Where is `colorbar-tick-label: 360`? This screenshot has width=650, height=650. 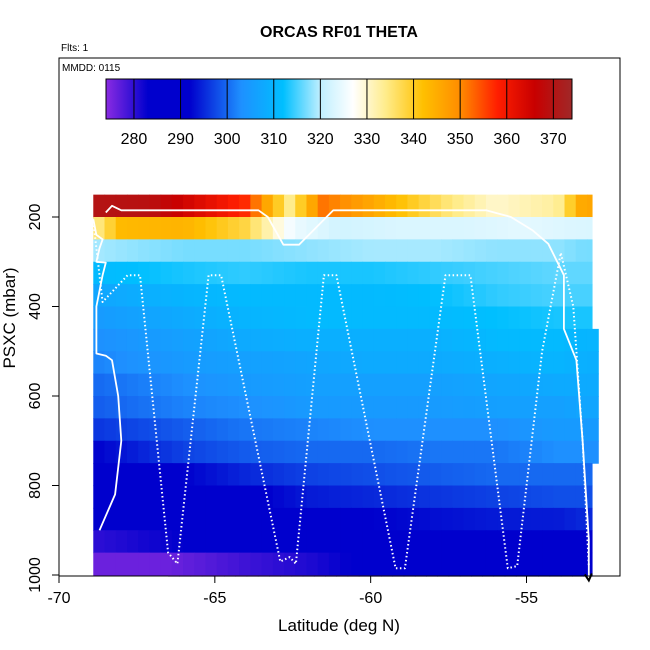 colorbar-tick-label: 360 is located at coordinates (506, 139).